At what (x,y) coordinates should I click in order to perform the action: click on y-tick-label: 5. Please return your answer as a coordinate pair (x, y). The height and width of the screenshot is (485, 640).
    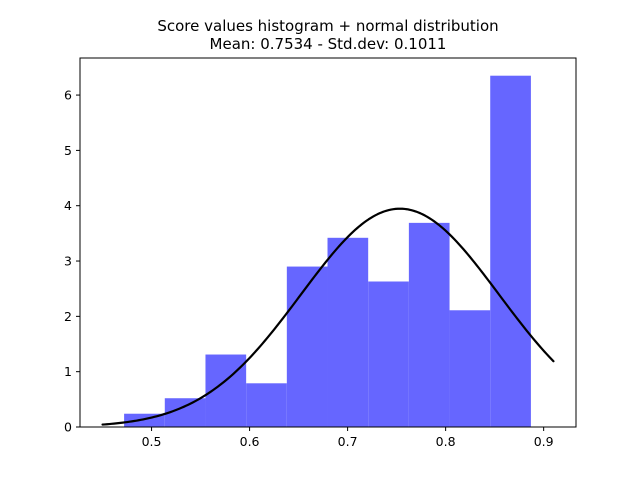
    Looking at the image, I should click on (68, 150).